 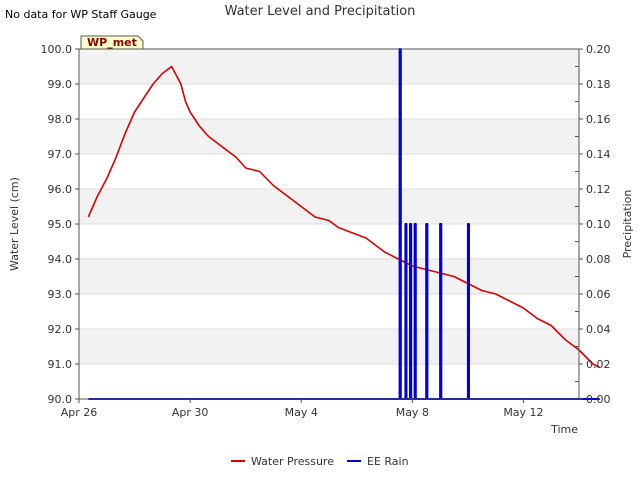 What do you see at coordinates (627, 224) in the screenshot?
I see `y2-axis-label: Precipitation` at bounding box center [627, 224].